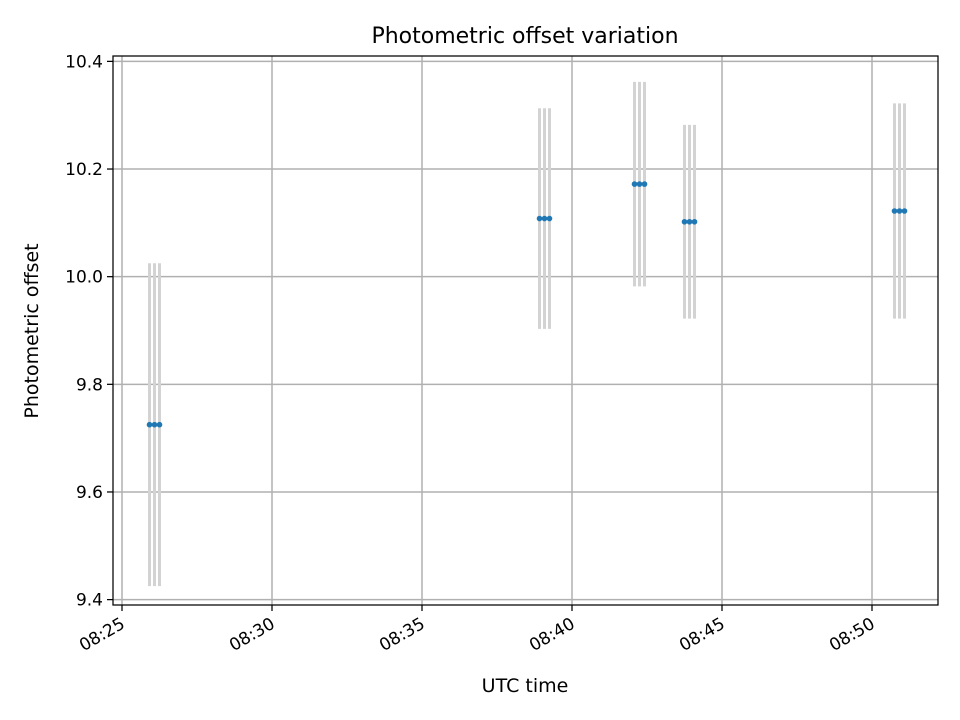  Describe the element at coordinates (84, 278) in the screenshot. I see `y-tick-label: 10.0` at that location.